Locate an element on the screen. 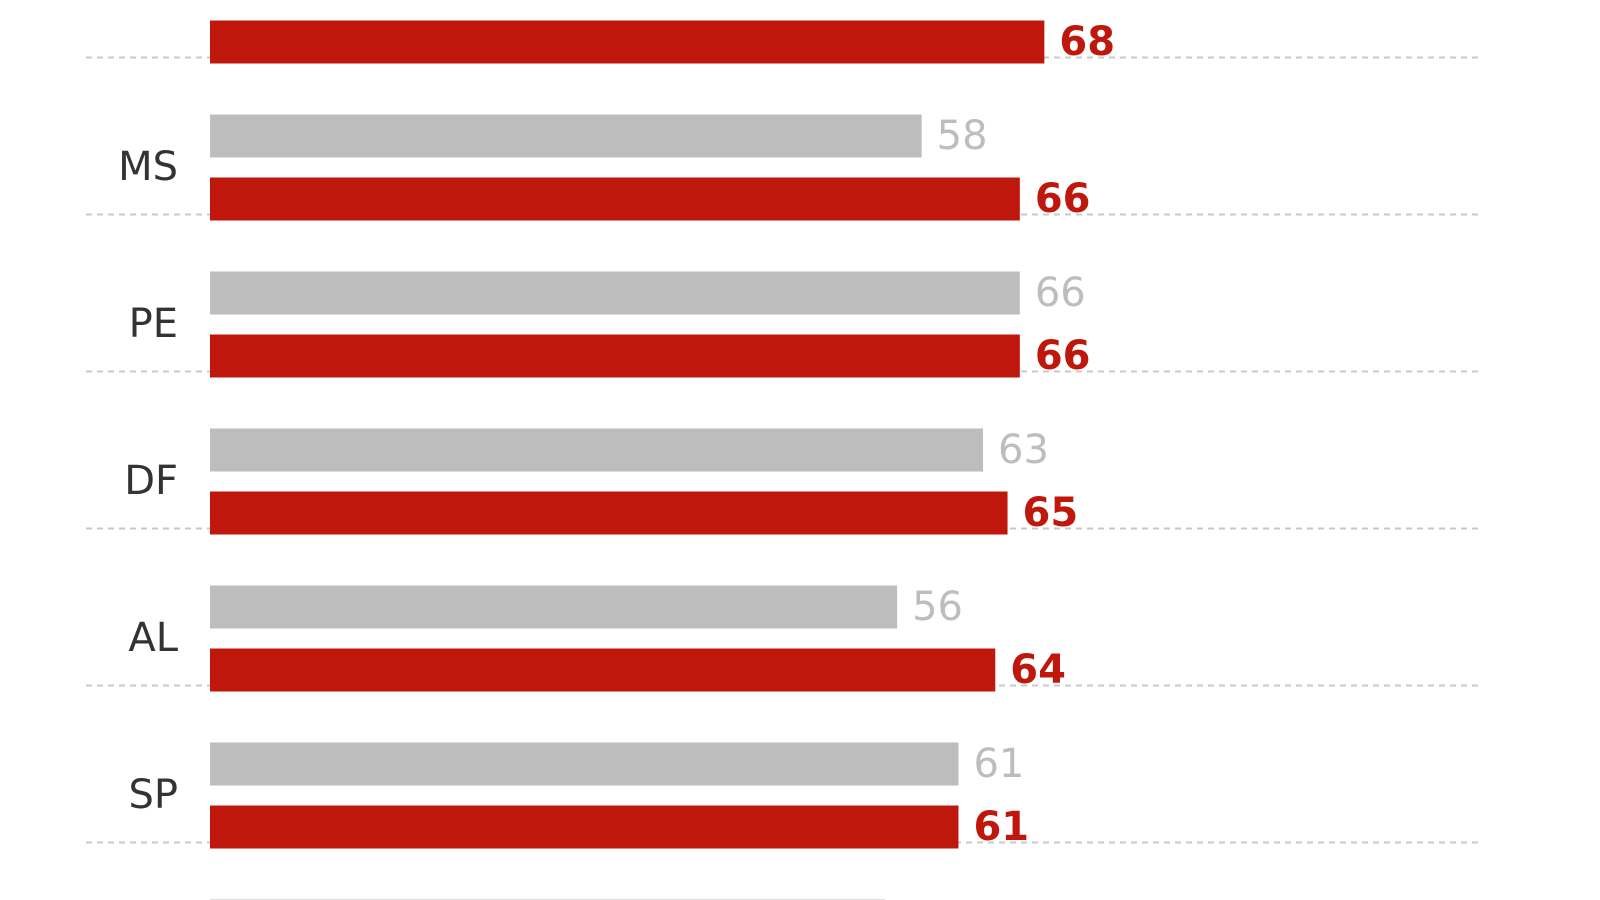 The image size is (1600, 900). bar-previous-al is located at coordinates (554, 607).